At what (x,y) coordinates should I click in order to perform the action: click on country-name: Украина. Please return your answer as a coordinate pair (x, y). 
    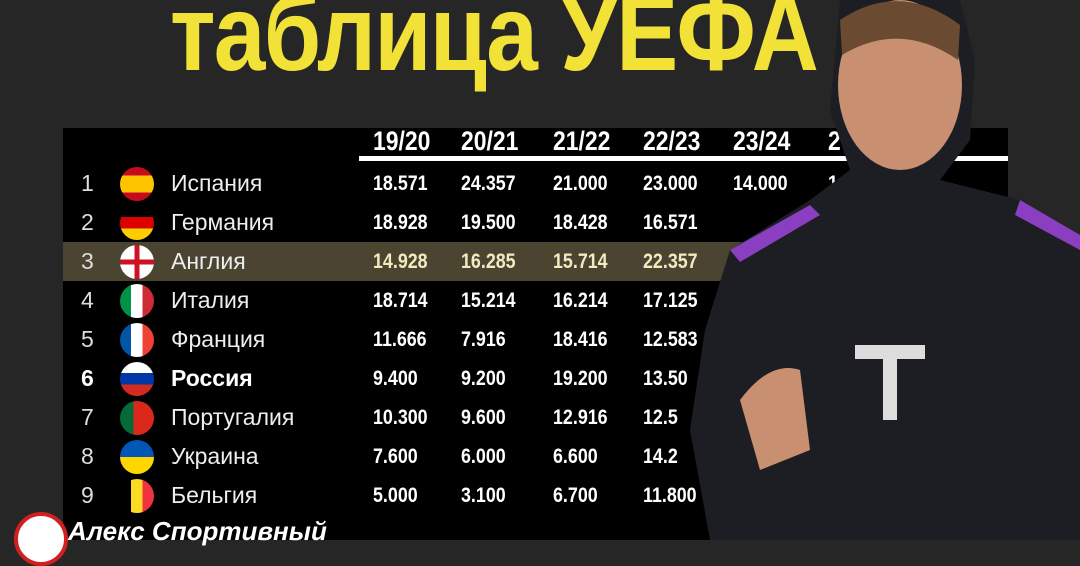
    Looking at the image, I should click on (215, 456).